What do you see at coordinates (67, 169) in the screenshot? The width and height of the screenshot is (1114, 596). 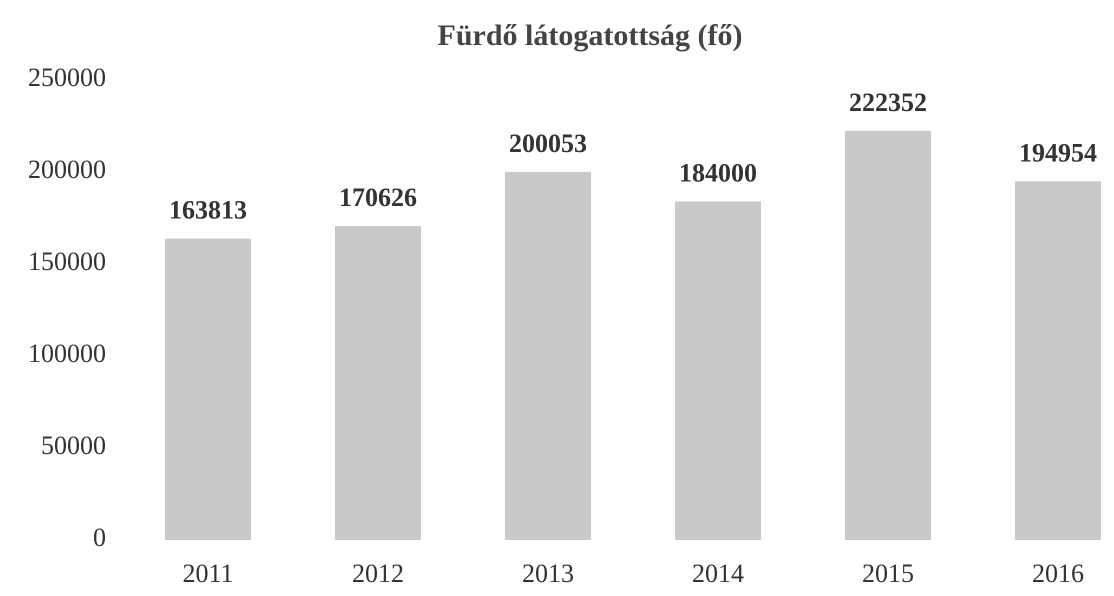 I see `y-tick-label: 200000` at bounding box center [67, 169].